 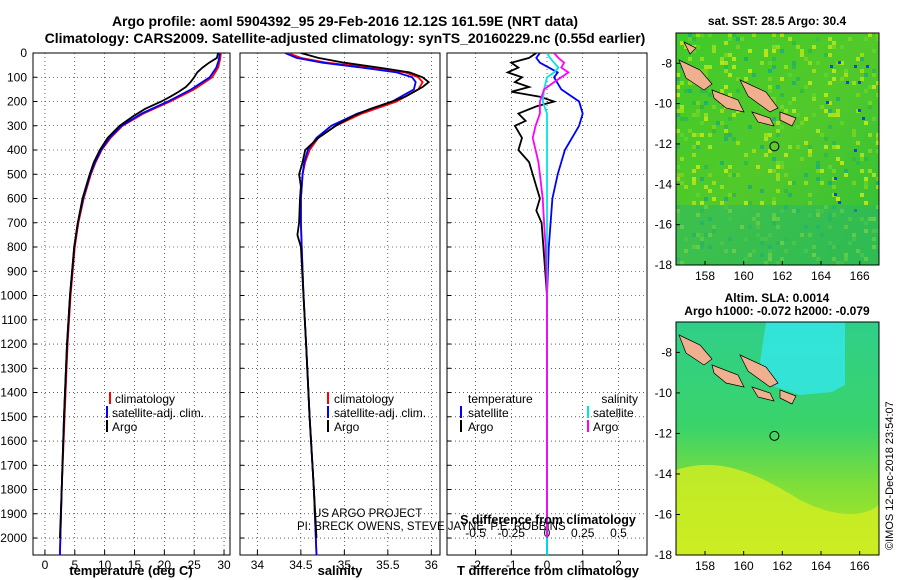 What do you see at coordinates (511, 565) in the screenshot?
I see `x-tick-label: -1` at bounding box center [511, 565].